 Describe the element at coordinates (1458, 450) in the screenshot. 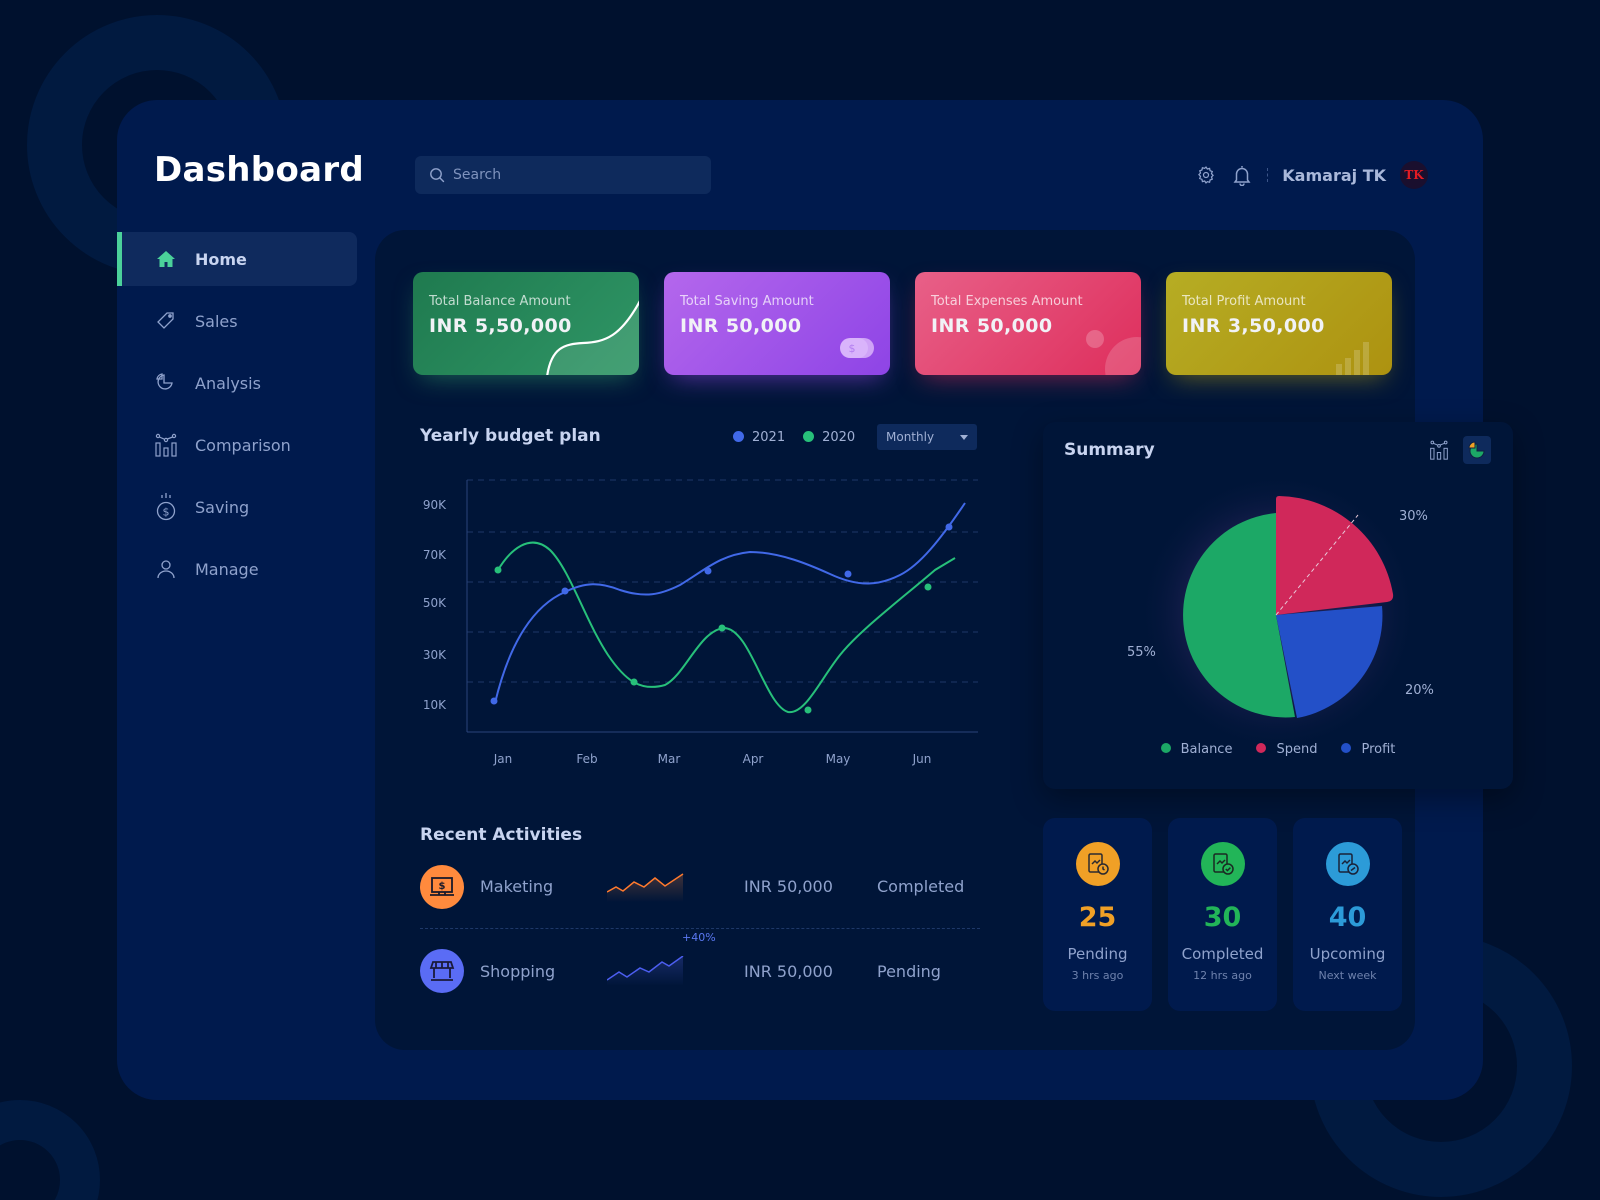

I see `chart-type-toggle` at that location.